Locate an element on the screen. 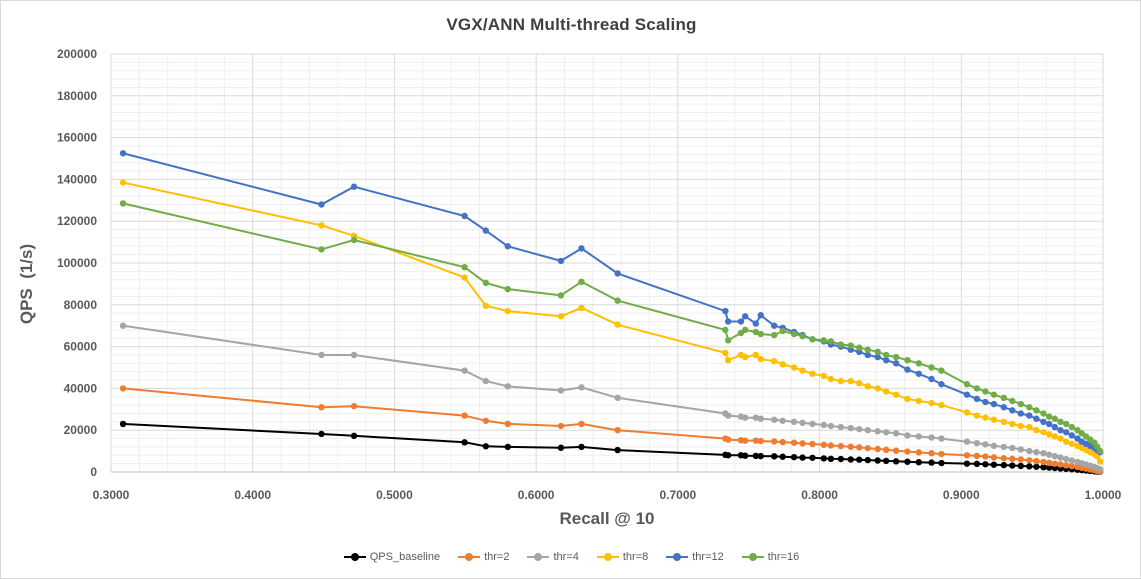 The image size is (1141, 580). chart-title: VGX/ANN Multi-thread Scaling is located at coordinates (571, 24).